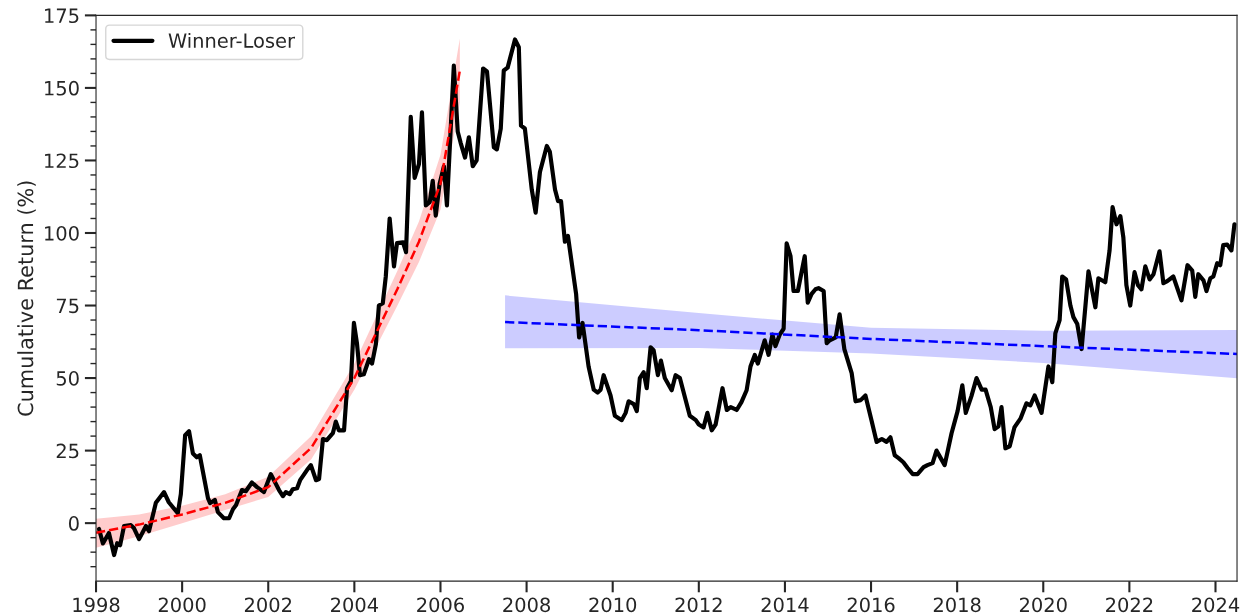  I want to click on x-tick-label: 2014, so click(785, 605).